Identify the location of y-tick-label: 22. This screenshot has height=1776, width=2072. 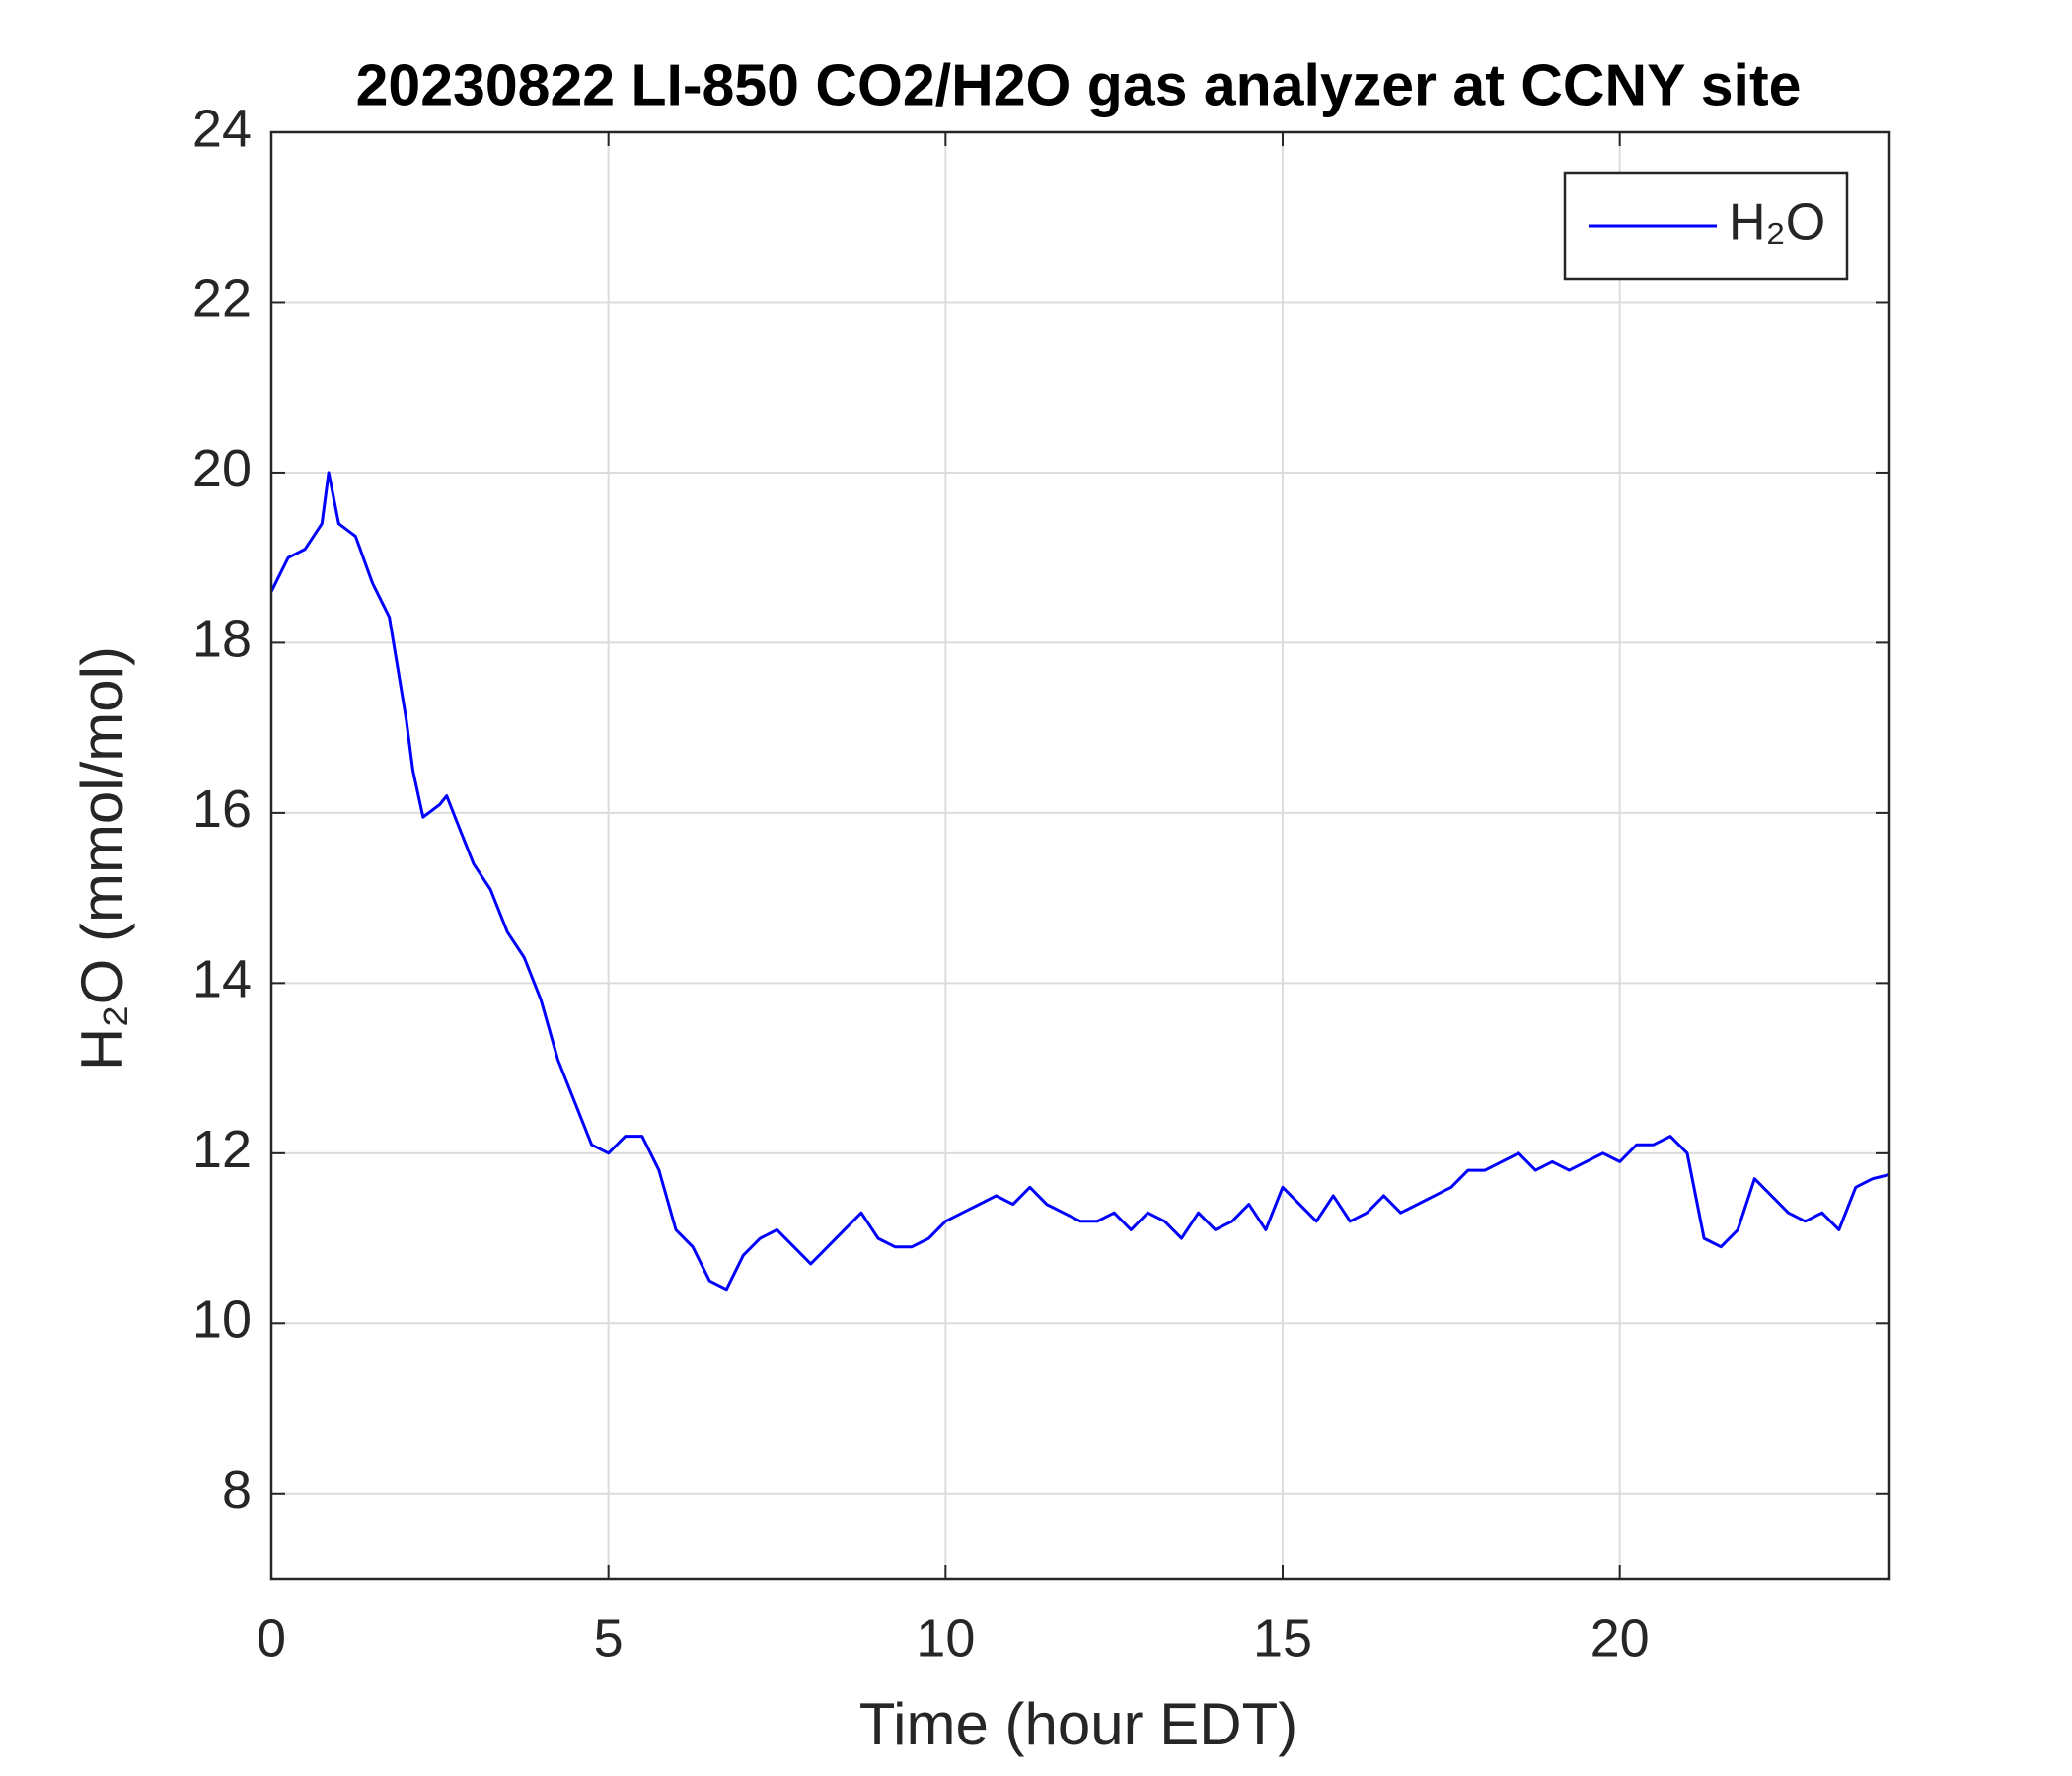
(222, 299).